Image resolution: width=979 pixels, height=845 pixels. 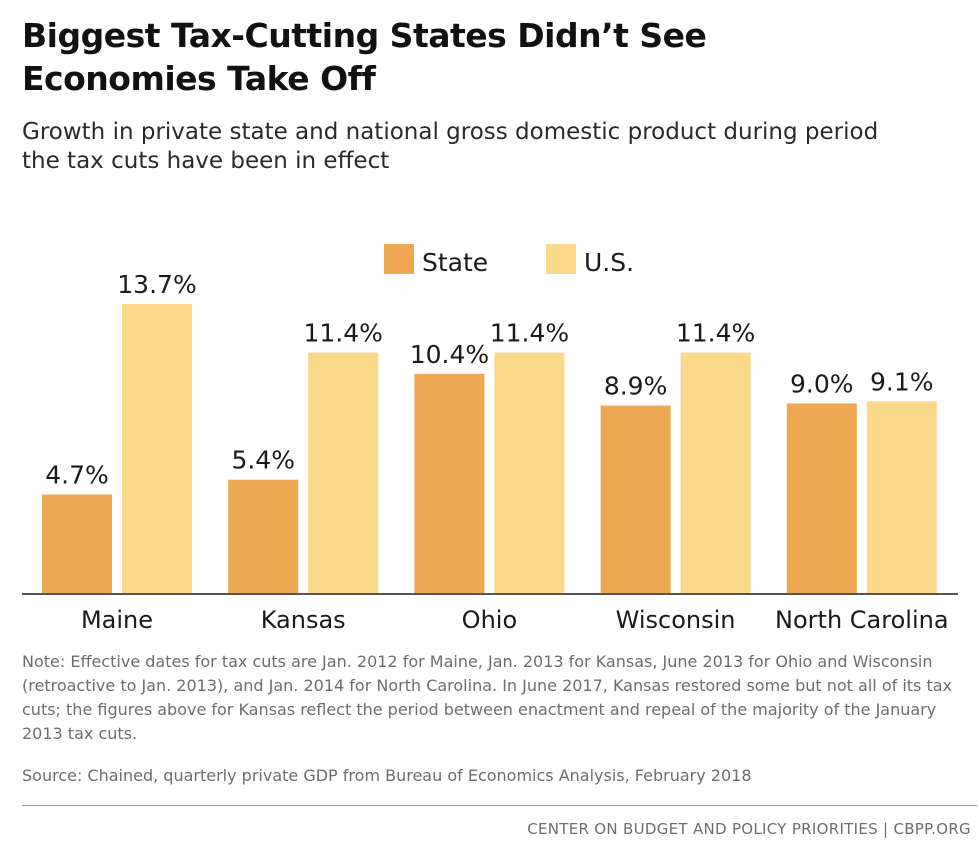 What do you see at coordinates (263, 536) in the screenshot?
I see `bar-state-kansas` at bounding box center [263, 536].